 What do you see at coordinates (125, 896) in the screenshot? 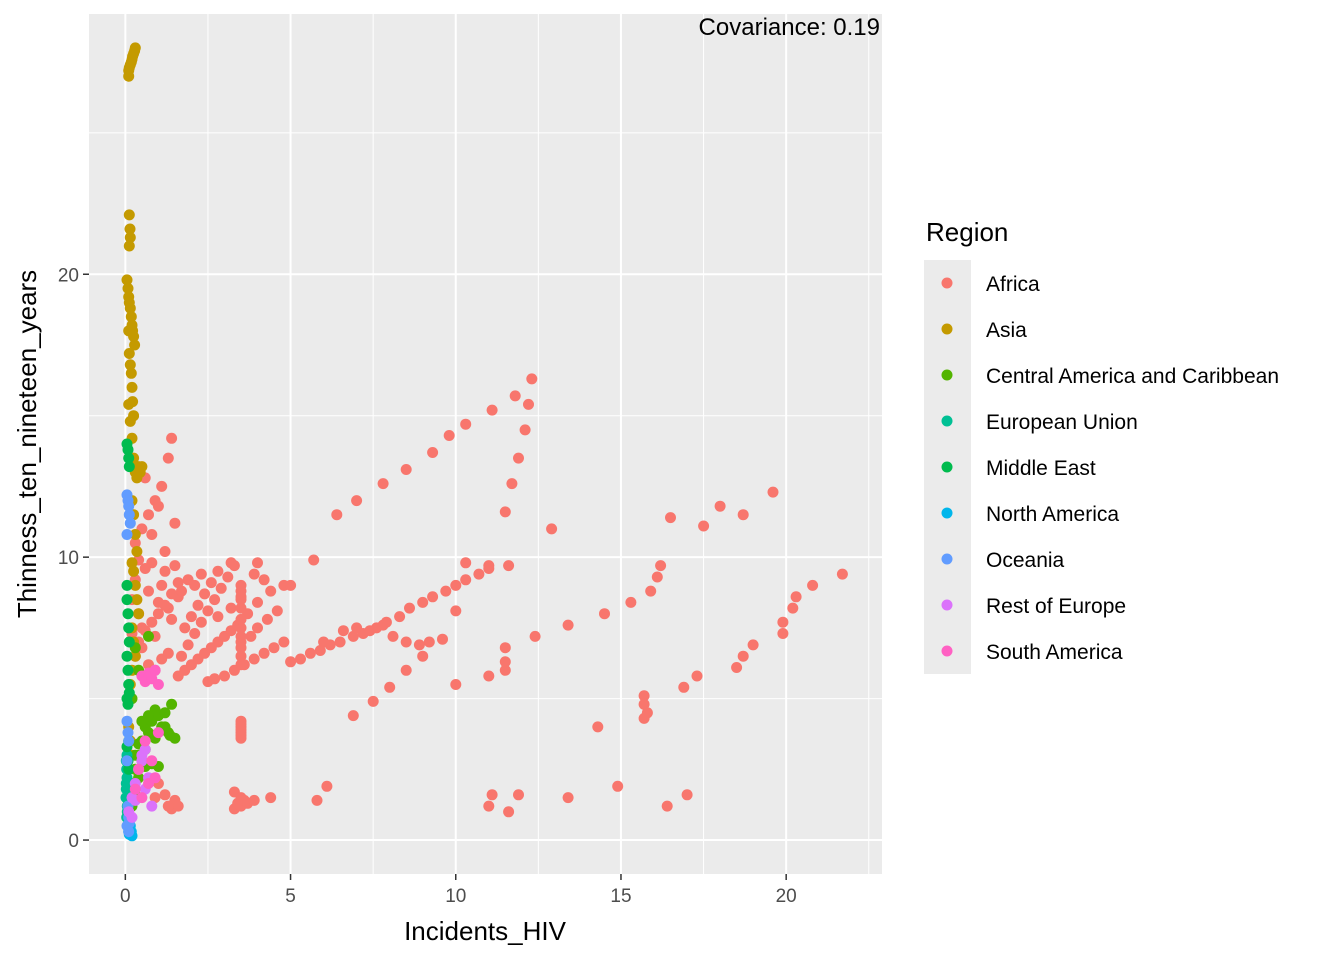
I see `x-tick-label: 0` at bounding box center [125, 896].